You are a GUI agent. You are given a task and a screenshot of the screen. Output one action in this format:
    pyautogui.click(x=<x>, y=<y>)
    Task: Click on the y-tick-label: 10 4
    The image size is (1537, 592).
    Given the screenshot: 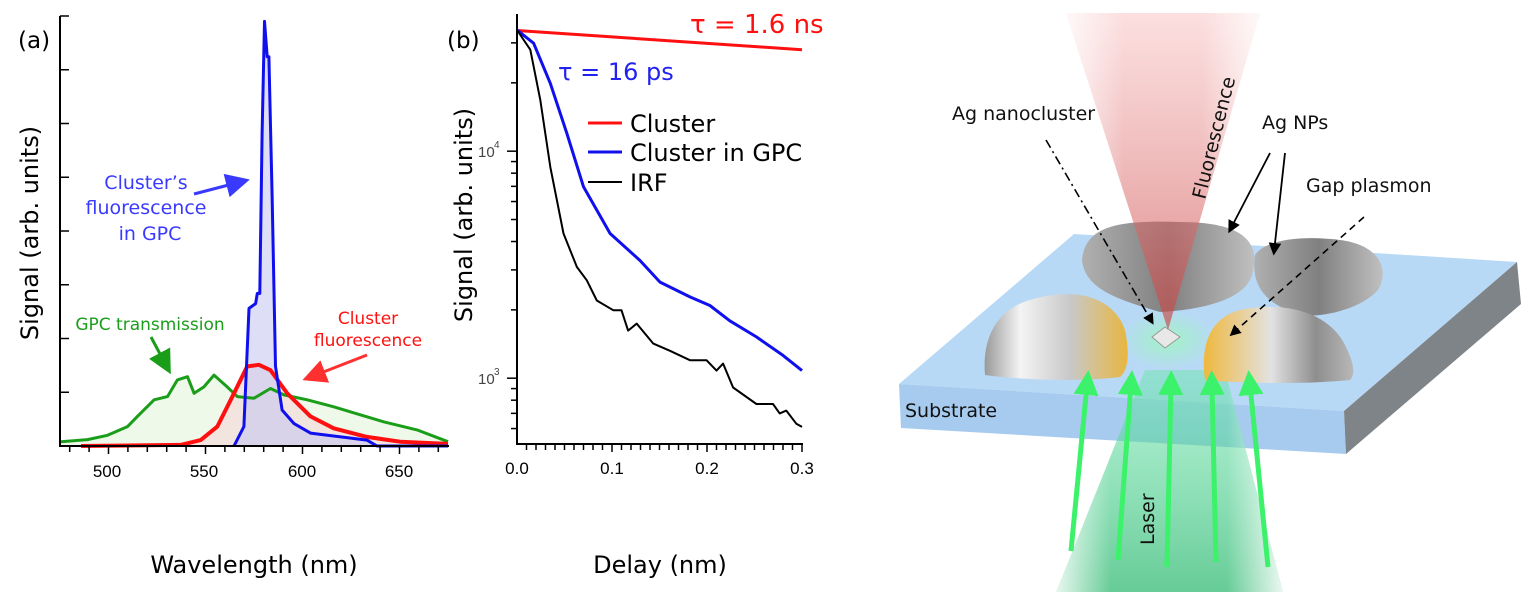 What is the action you would take?
    pyautogui.click(x=489, y=150)
    